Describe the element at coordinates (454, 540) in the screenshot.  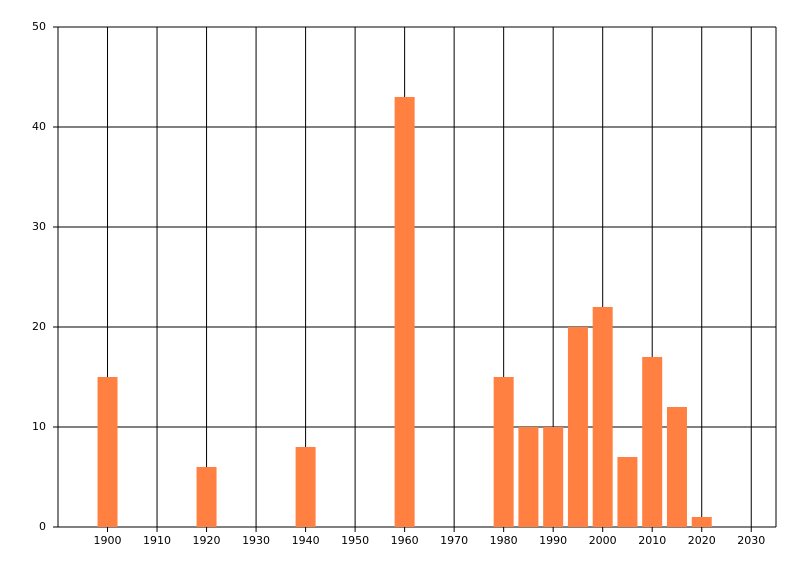
I see `x-tick-label: 1970` at that location.